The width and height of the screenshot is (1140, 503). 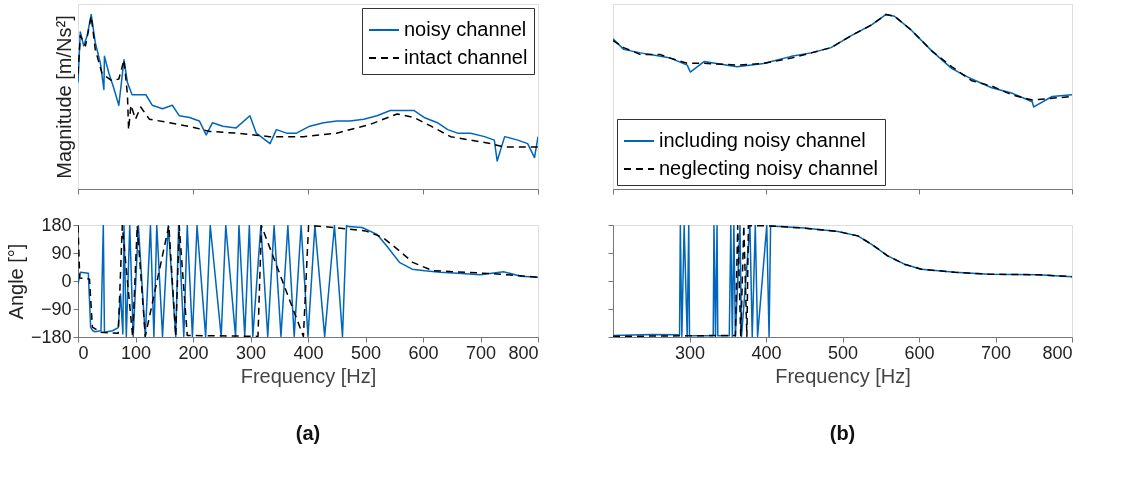 I want to click on y-tick-label: 90, so click(x=61, y=252).